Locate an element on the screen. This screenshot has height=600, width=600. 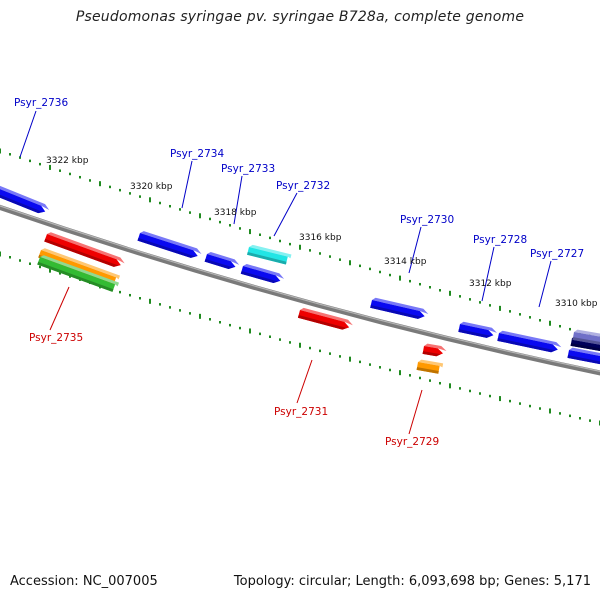
gene-psyr-2735-green is located at coordinates (78, 273).